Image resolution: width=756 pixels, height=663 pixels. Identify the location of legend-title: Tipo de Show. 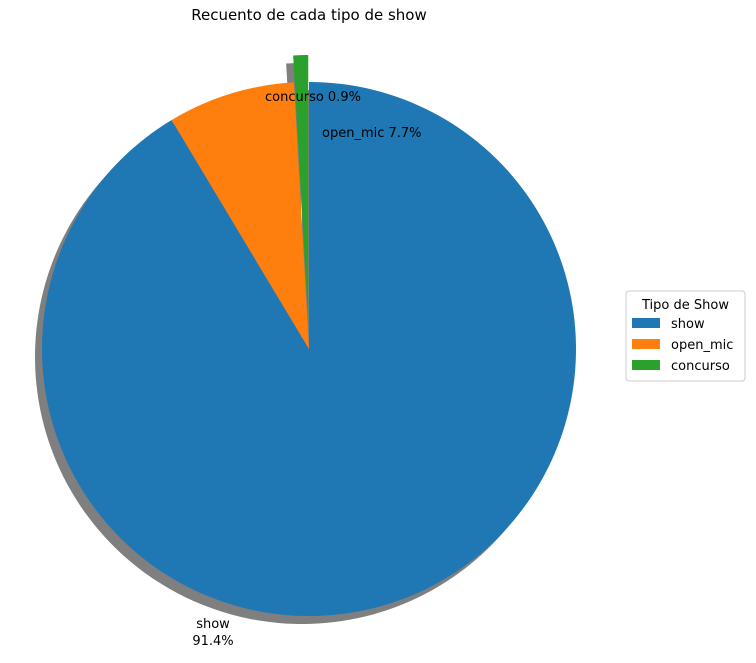
(685, 305).